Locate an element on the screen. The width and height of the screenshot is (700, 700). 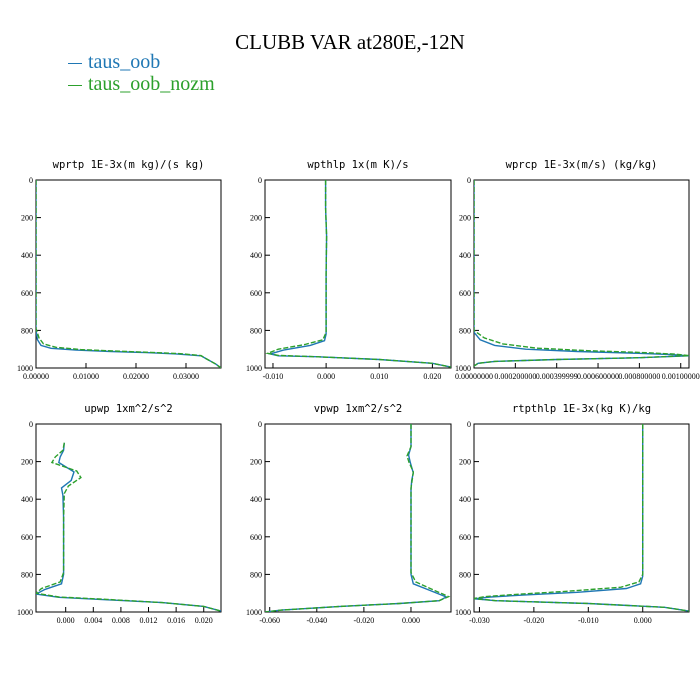
legend-label-taus-oob: taus_oob is located at coordinates (124, 62).